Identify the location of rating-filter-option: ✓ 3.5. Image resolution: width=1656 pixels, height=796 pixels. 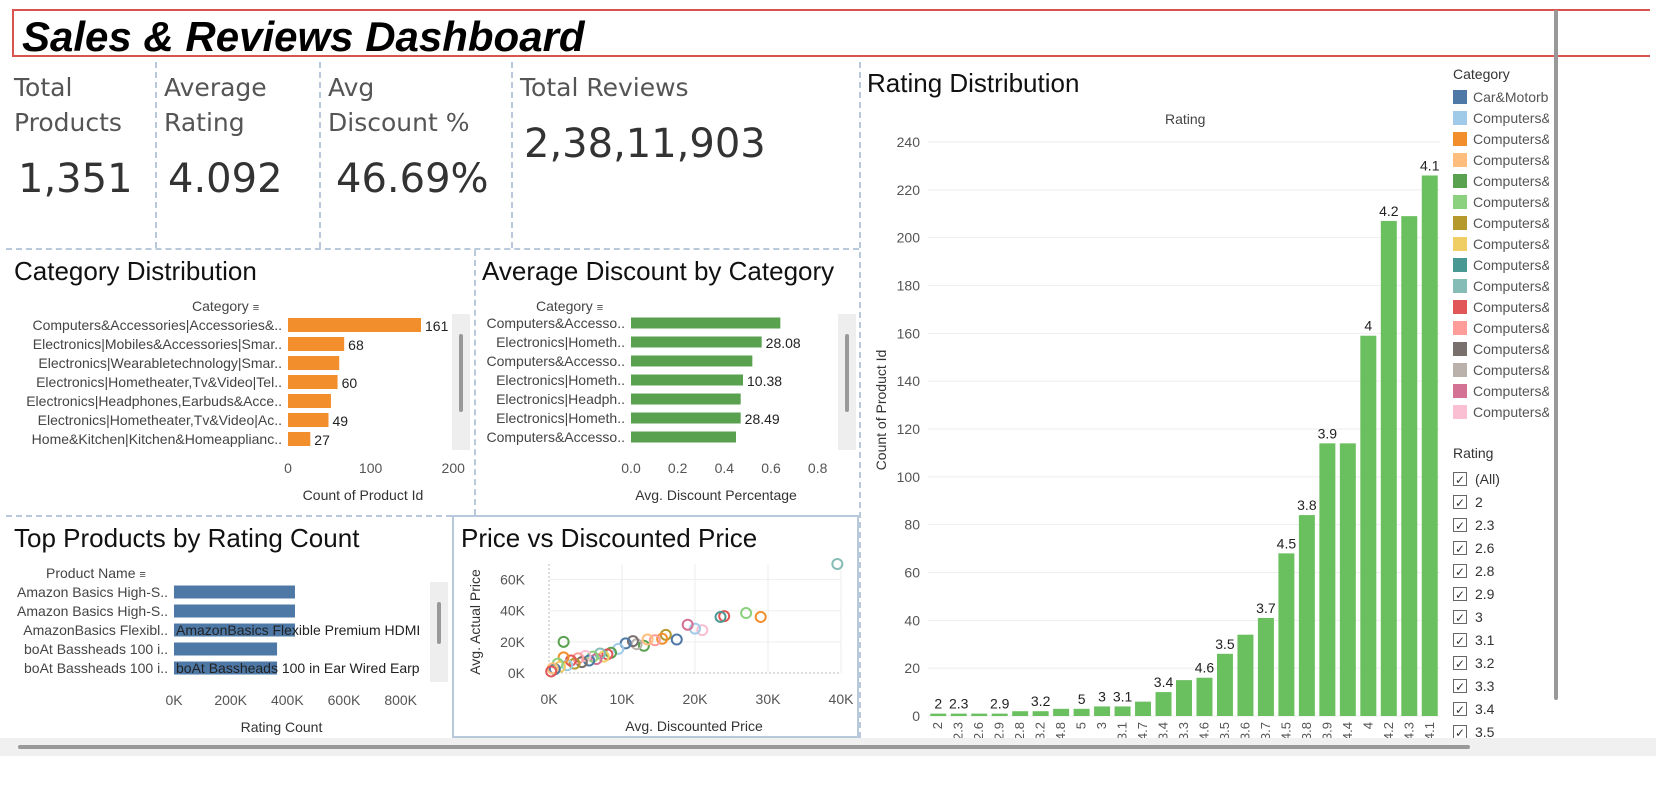
(1501, 731).